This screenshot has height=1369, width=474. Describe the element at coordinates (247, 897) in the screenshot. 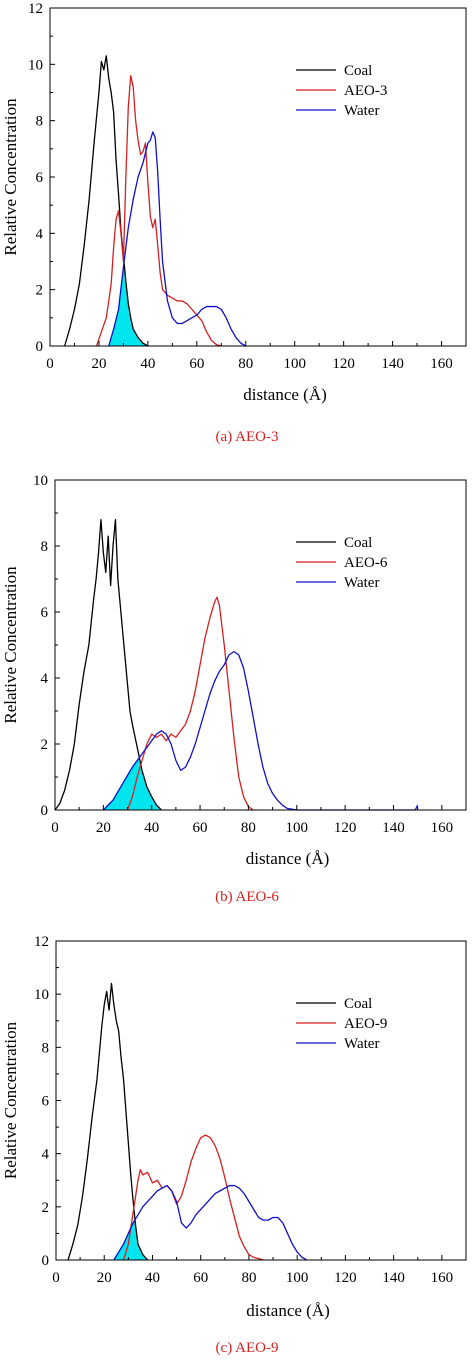

I see `figure-caption: (b) AEO-6` at that location.